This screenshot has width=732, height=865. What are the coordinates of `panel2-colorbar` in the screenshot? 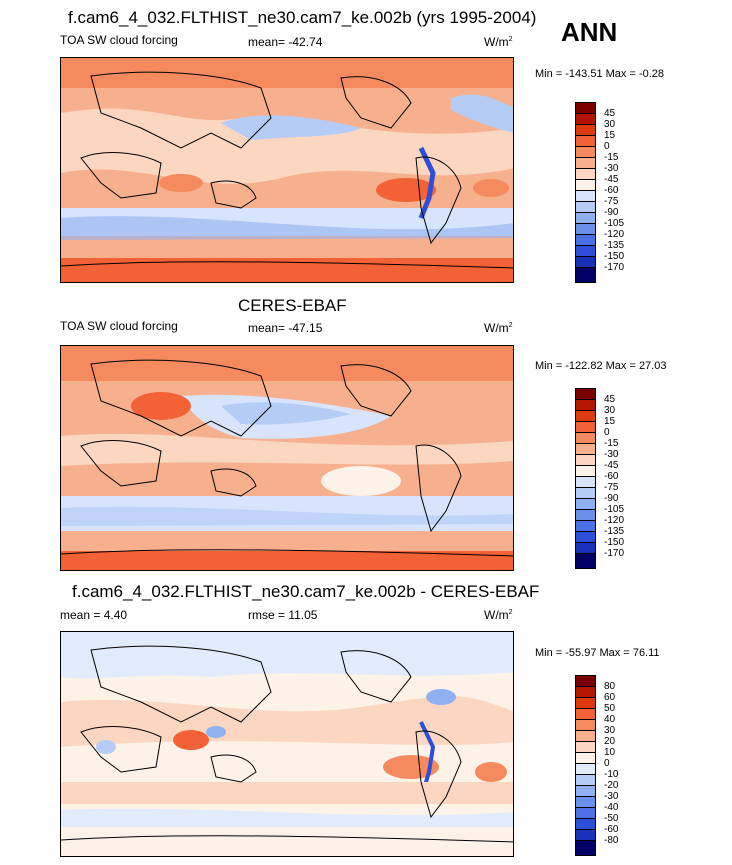 It's located at (585, 478).